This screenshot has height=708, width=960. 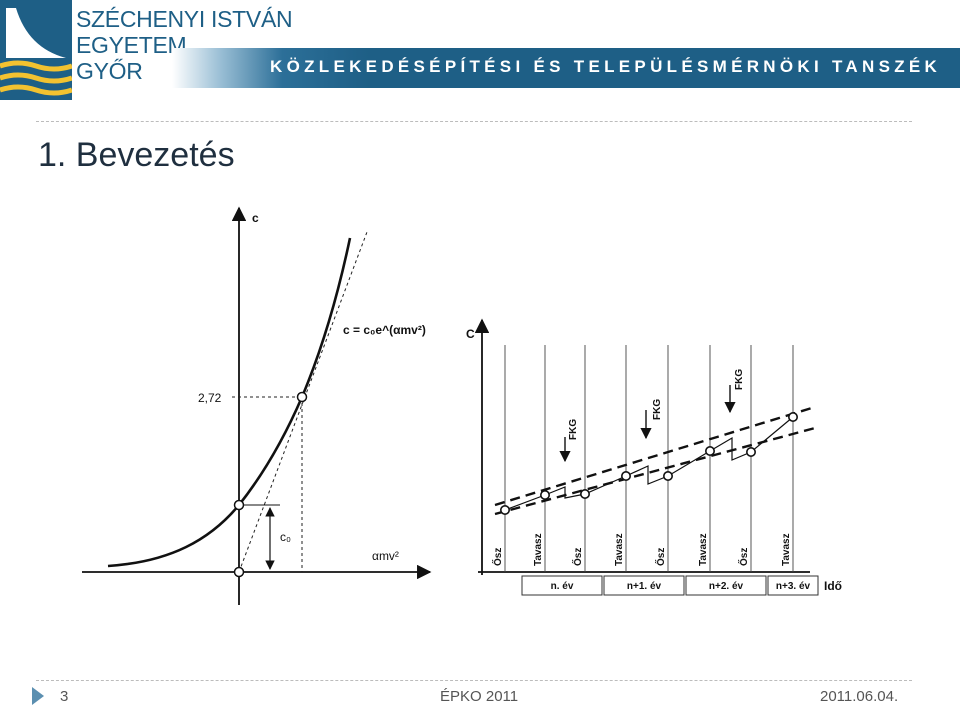 I want to click on page-number: 3, so click(x=64, y=696).